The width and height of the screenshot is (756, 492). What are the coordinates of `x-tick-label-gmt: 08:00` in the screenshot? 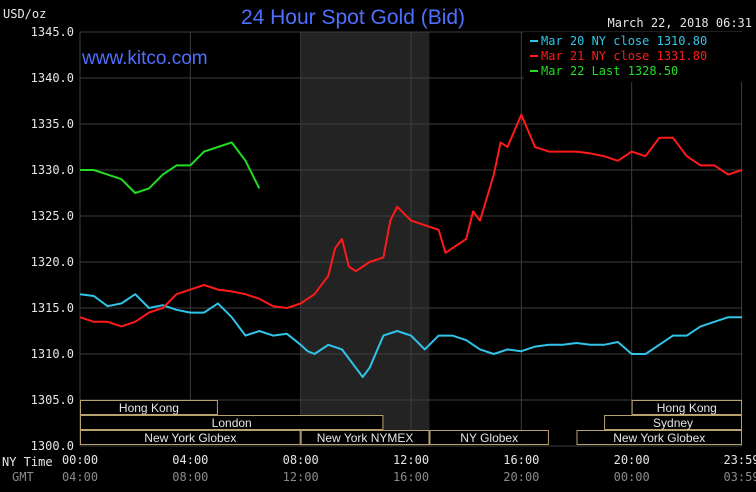 It's located at (190, 477).